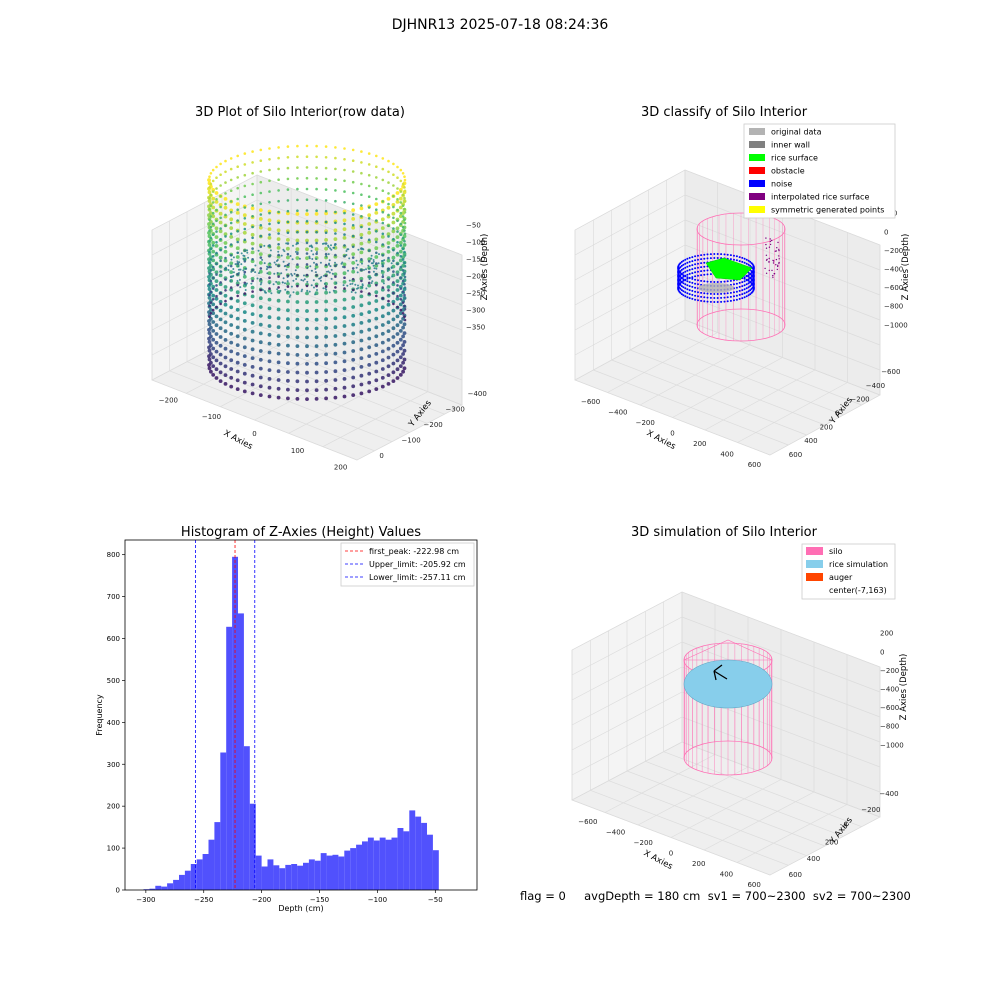 This screenshot has width=1000, height=1000. Describe the element at coordinates (435, 900) in the screenshot. I see `x-tick-label: −50` at that location.